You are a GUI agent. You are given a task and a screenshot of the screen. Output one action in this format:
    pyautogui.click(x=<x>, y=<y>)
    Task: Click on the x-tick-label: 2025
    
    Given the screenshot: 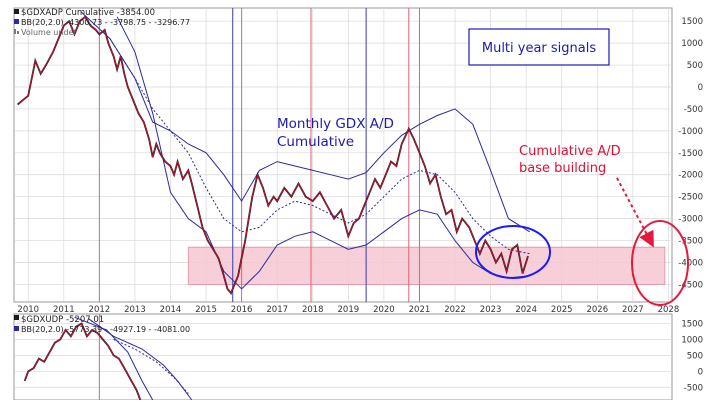 What is the action you would take?
    pyautogui.click(x=562, y=310)
    